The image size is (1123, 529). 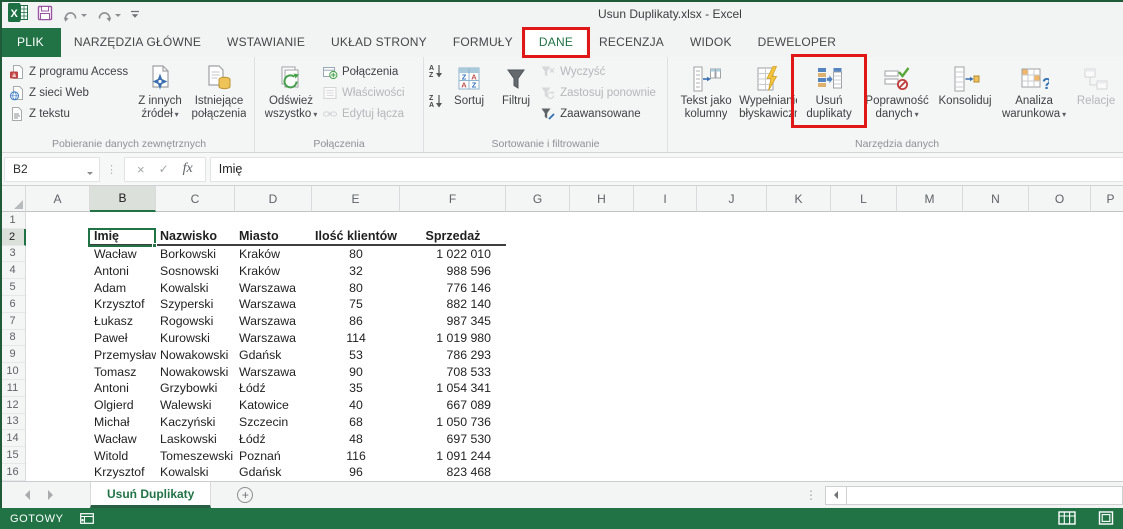 I want to click on column-header-I: I, so click(x=665, y=199).